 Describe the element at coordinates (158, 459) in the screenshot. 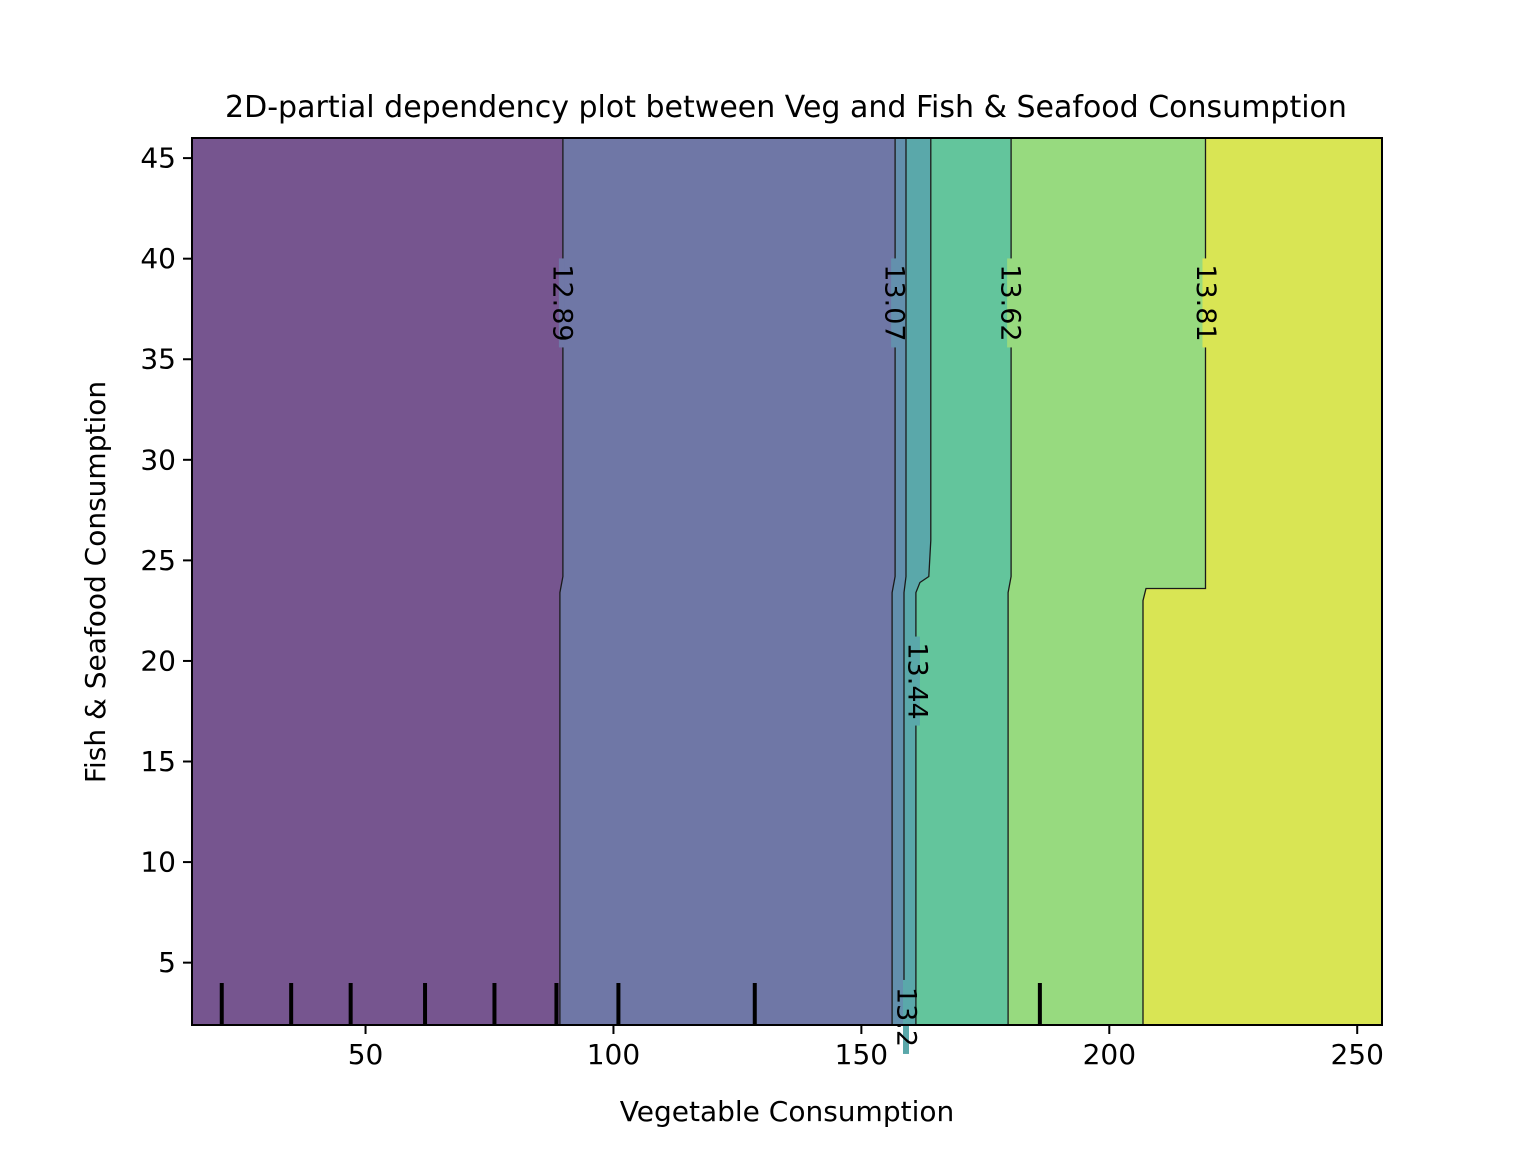

I see `y-tick-label-30: 30` at that location.